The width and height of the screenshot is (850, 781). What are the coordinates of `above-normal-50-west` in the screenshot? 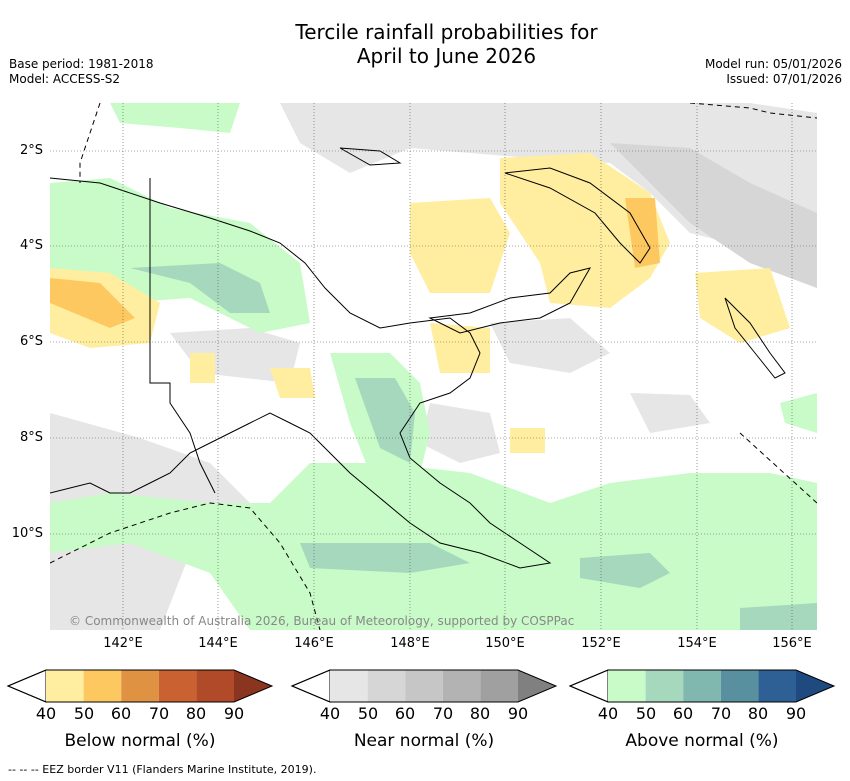 It's located at (200, 288).